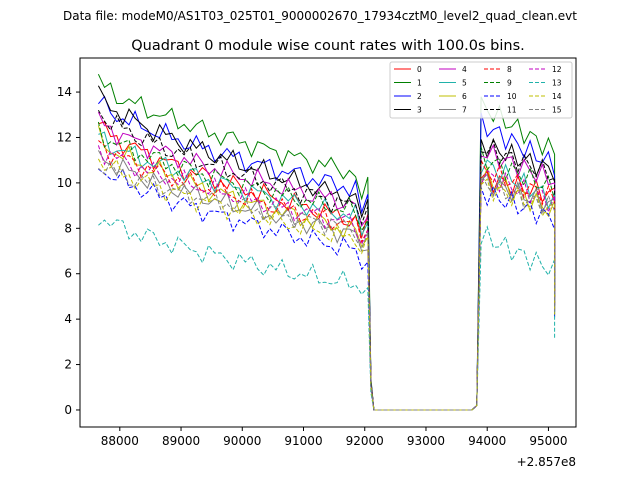 The width and height of the screenshot is (640, 480). What do you see at coordinates (464, 83) in the screenshot?
I see `legend-label-5: 5` at bounding box center [464, 83].